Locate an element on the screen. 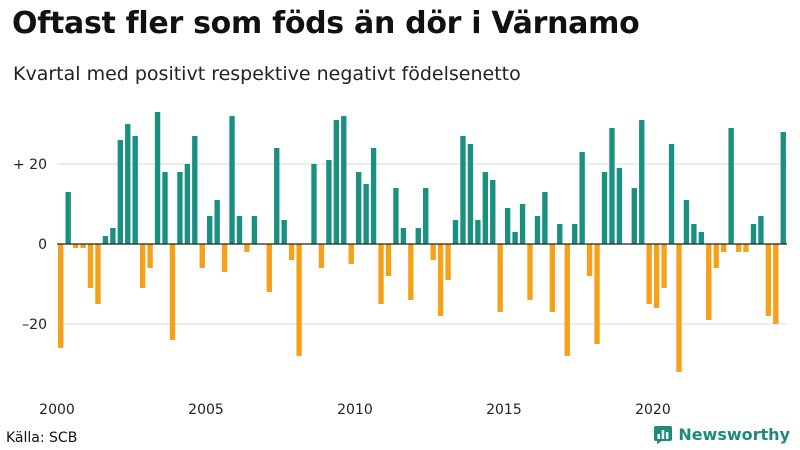 This screenshot has height=450, width=800. x-axis-ticks: 2000 2005 2010 2015 2020 is located at coordinates (355, 410).